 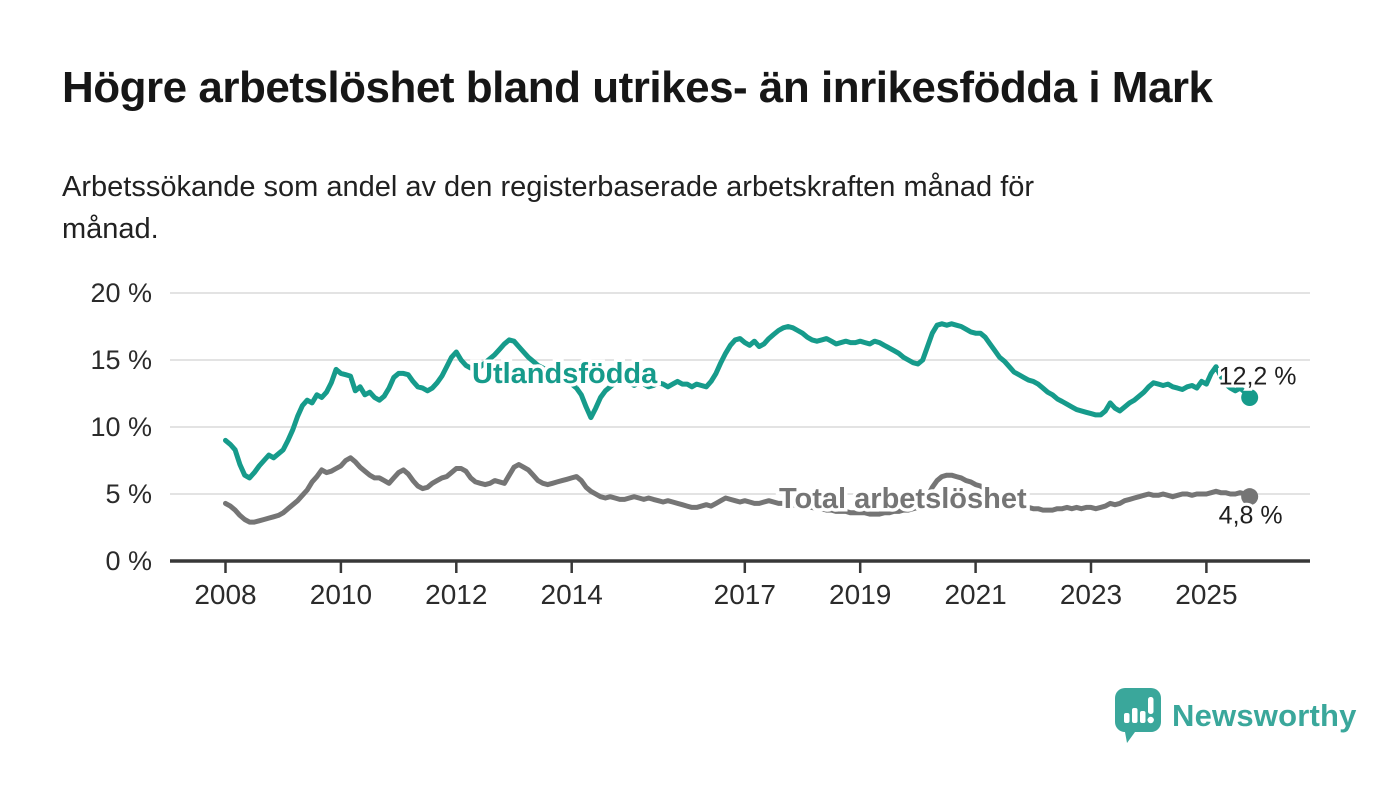 What do you see at coordinates (903, 499) in the screenshot?
I see `series-inline-label: Total arbetslöshet` at bounding box center [903, 499].